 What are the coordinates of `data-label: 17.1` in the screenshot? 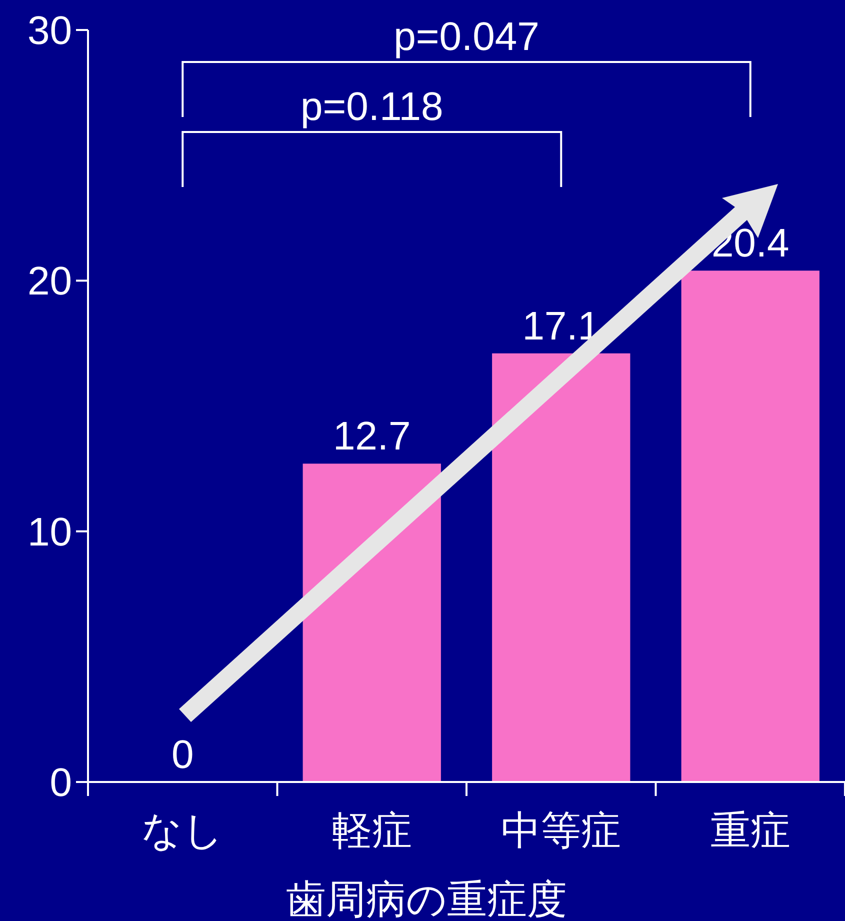 It's located at (561, 326).